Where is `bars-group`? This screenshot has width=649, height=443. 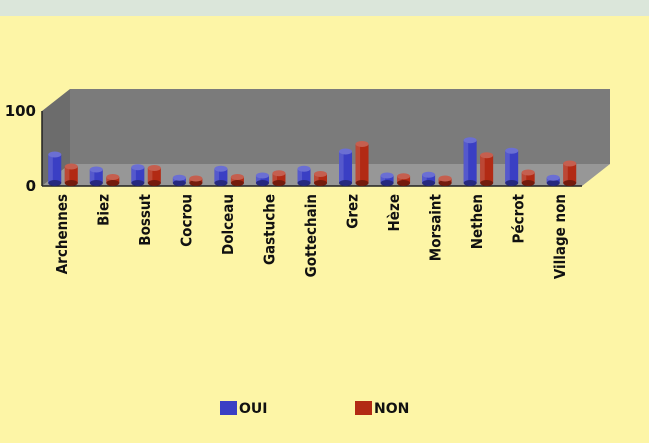
bars-group is located at coordinates (312, 161).